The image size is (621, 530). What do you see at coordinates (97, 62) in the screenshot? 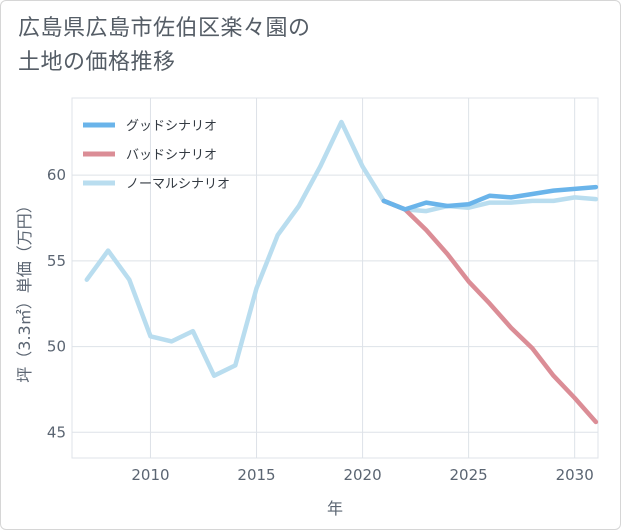
I see `chart-title-line-2: 土地の価格推移` at bounding box center [97, 62].